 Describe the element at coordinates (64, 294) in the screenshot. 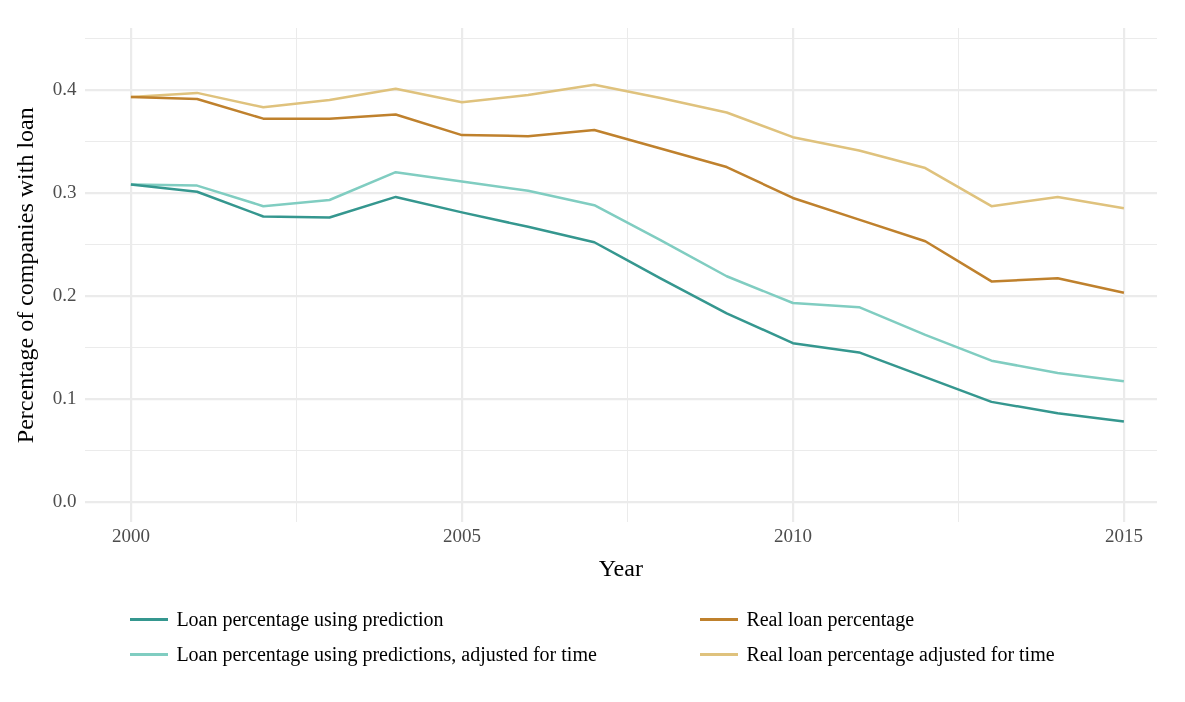

I see `y-tick-label: 0.2` at that location.